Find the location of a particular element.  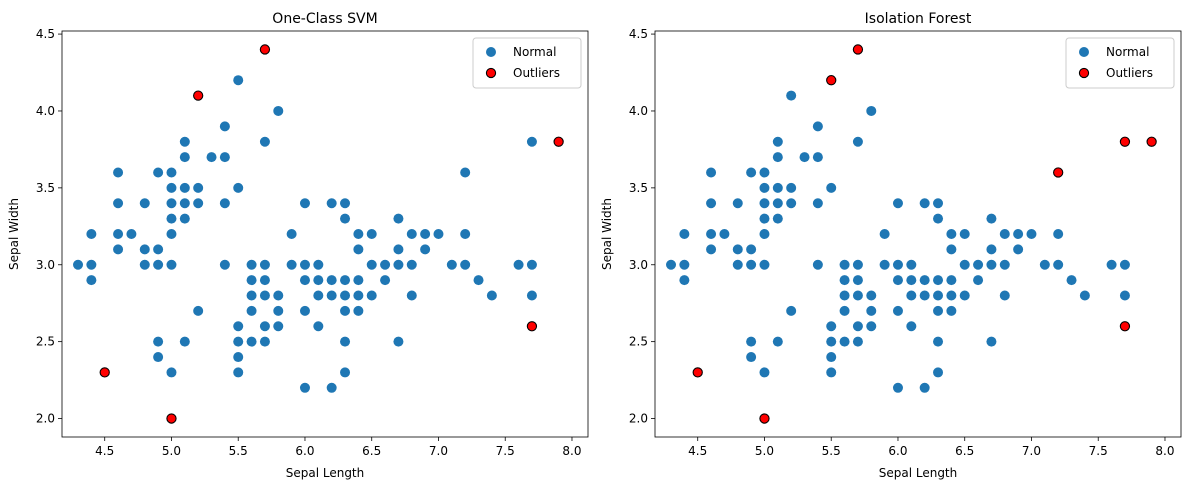

legend-box is located at coordinates (1120, 63).